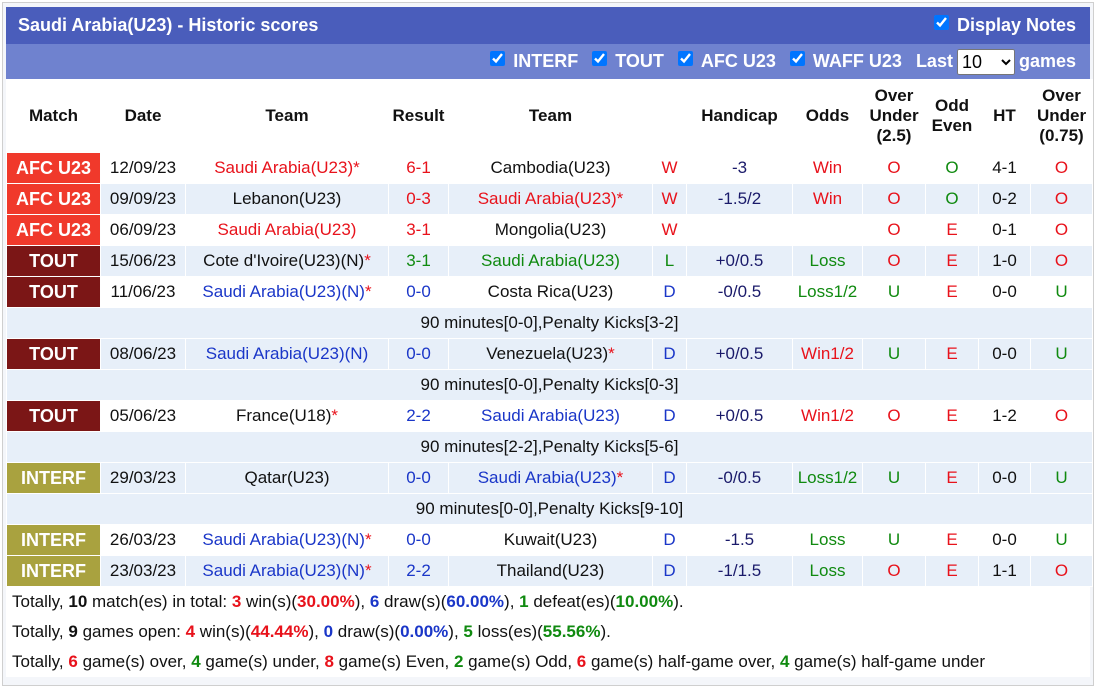 The width and height of the screenshot is (1098, 690). I want to click on summary-text: match(es) in total:, so click(159, 601).